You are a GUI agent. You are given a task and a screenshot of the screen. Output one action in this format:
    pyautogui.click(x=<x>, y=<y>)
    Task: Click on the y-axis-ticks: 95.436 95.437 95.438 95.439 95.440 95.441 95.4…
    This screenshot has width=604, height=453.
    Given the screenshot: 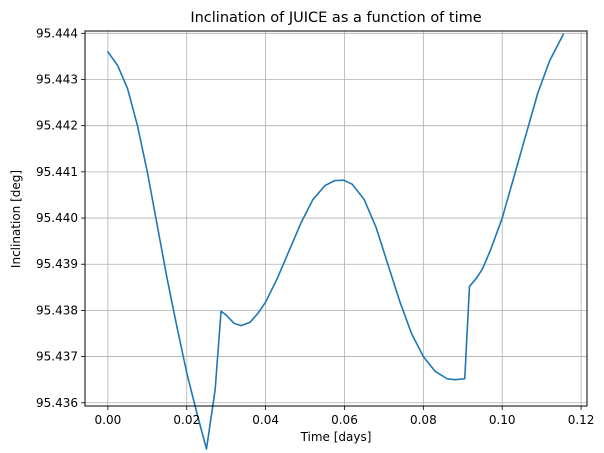 What is the action you would take?
    pyautogui.click(x=60, y=218)
    